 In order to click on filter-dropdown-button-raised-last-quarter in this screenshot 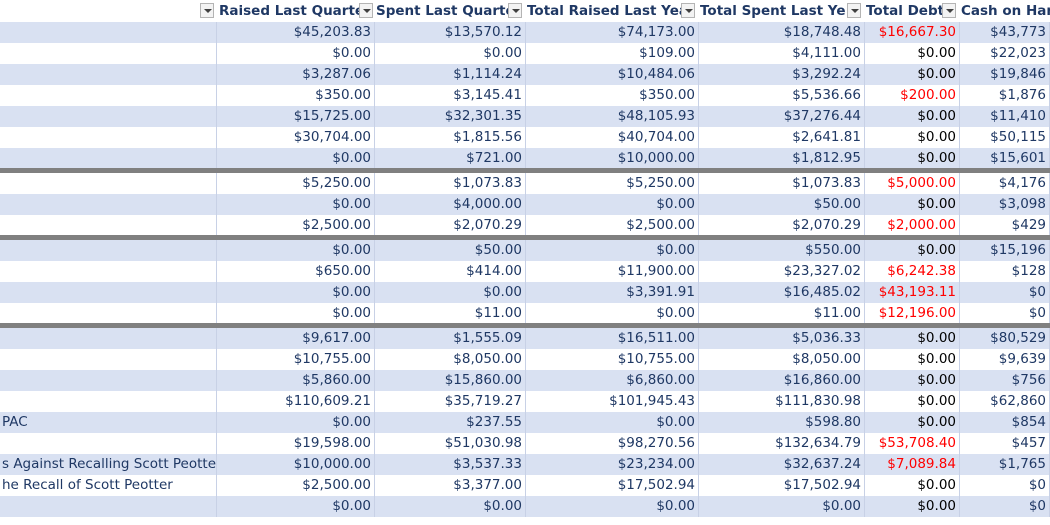, I will do `click(366, 10)`.